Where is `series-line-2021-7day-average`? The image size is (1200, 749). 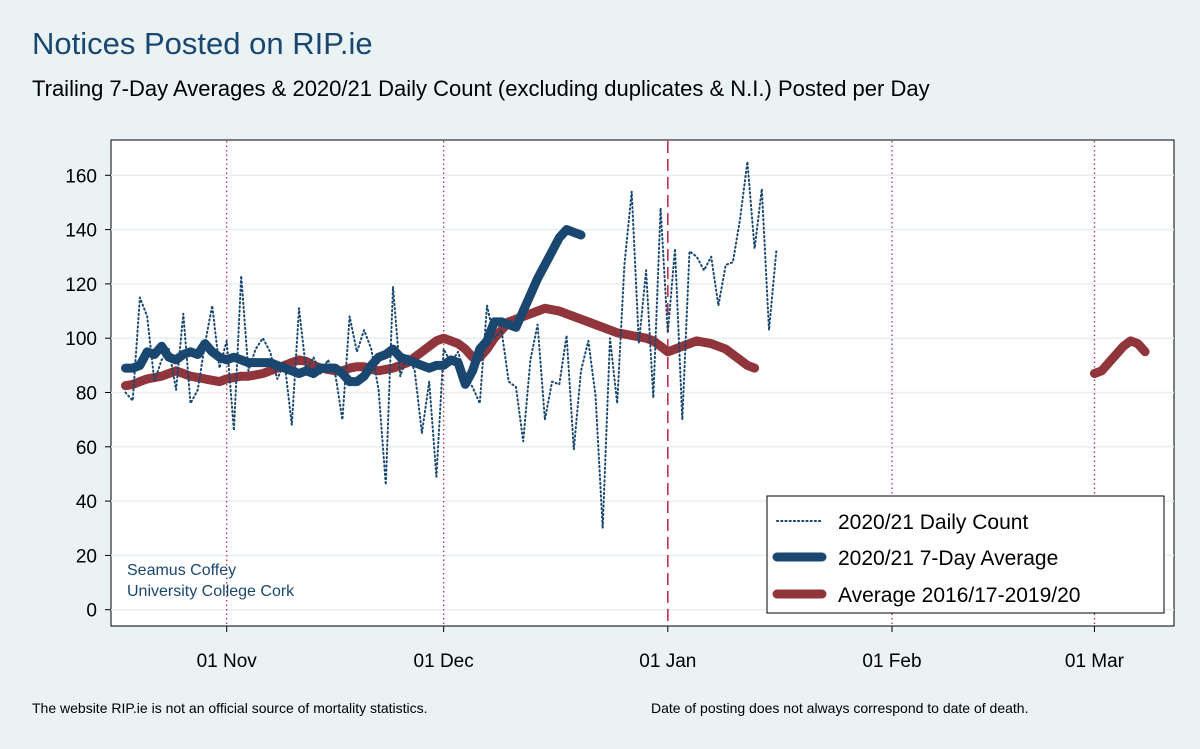 series-line-2021-7day-average is located at coordinates (353, 307).